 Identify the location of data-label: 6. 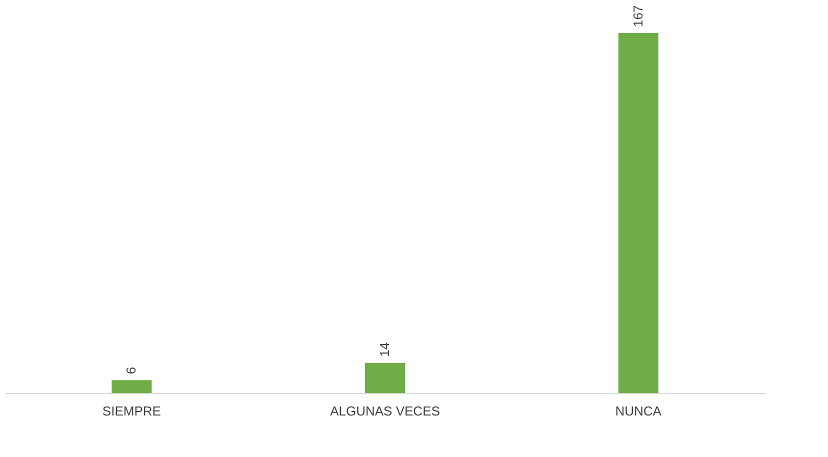
(131, 370).